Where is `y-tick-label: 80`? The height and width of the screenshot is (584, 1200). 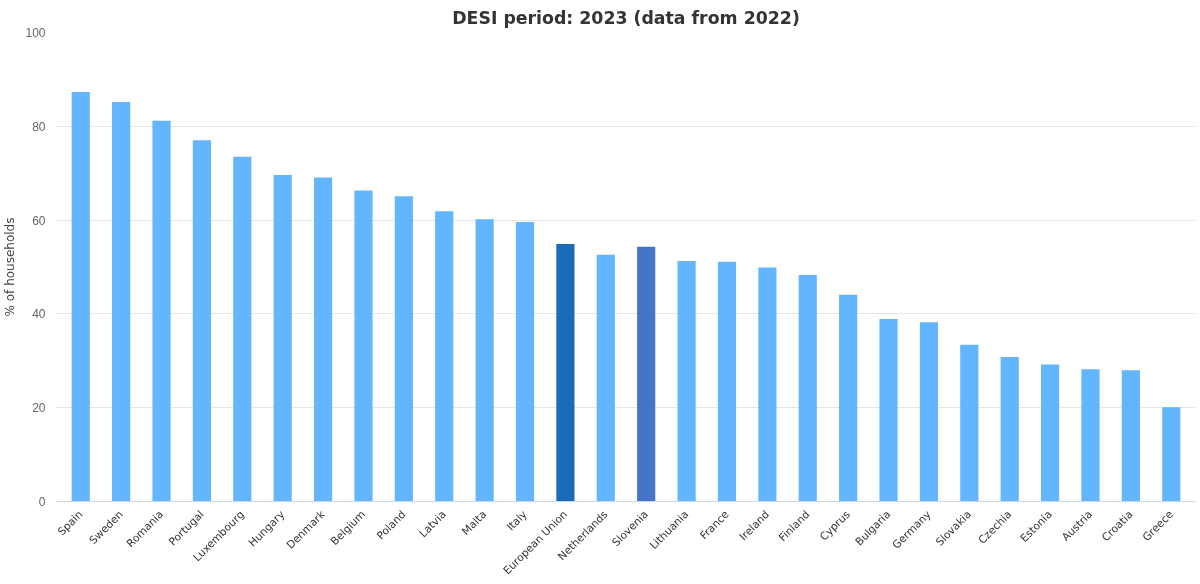
y-tick-label: 80 is located at coordinates (39, 126).